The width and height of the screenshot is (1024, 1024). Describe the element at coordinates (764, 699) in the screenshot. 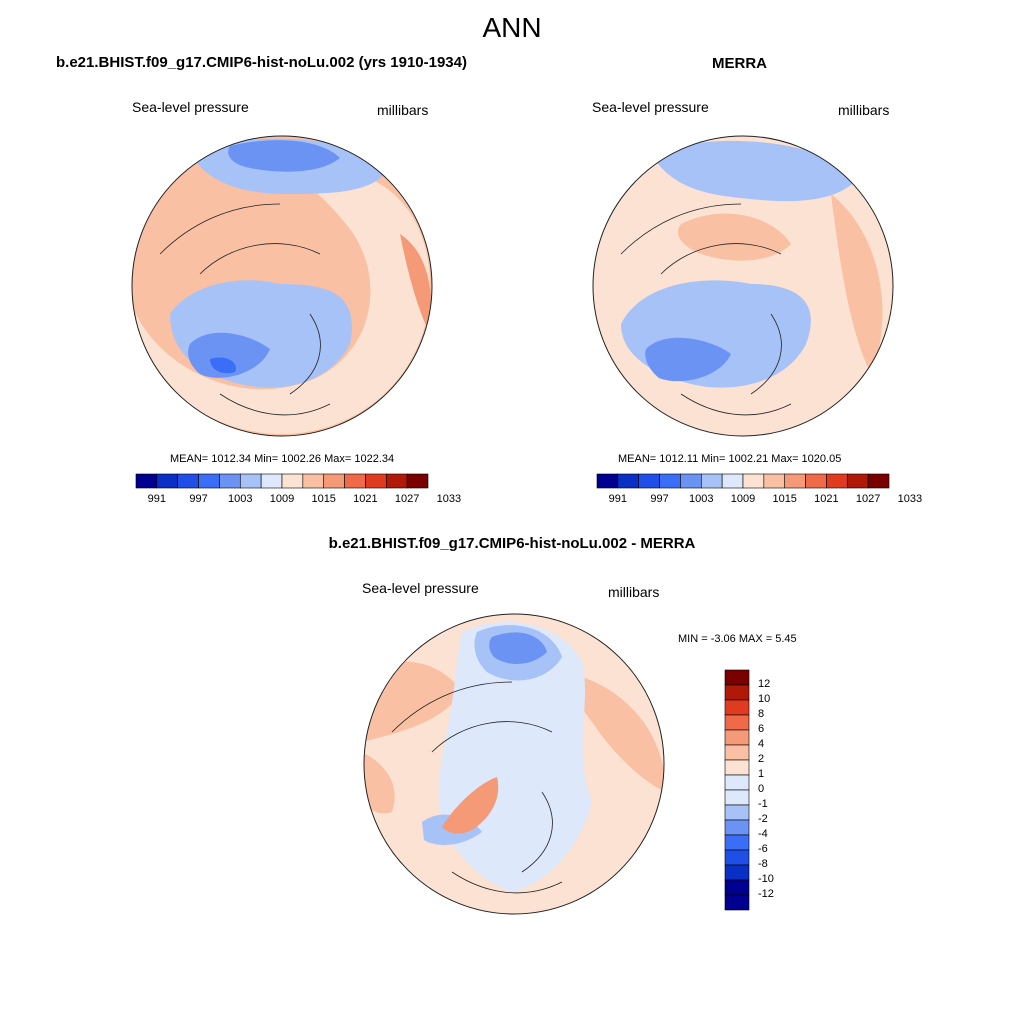

I see `colorbar-tick-label: 10` at that location.